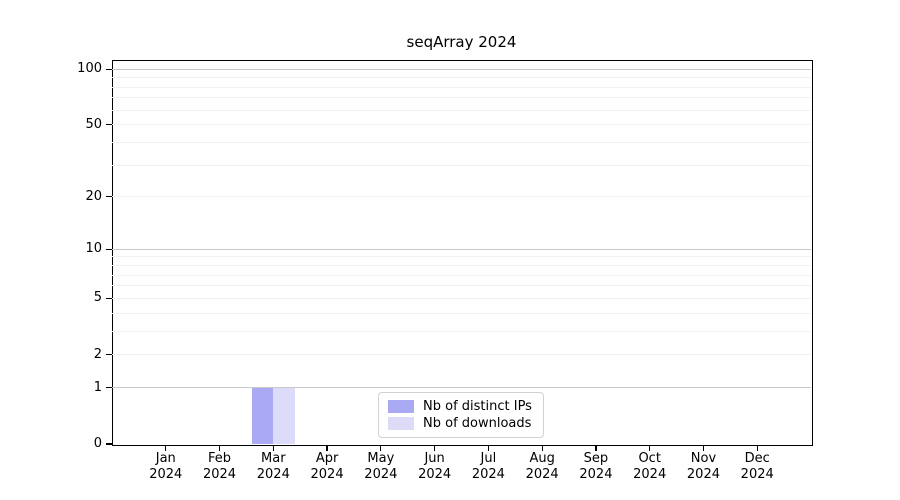  I want to click on x-tick-month: Dec, so click(757, 458).